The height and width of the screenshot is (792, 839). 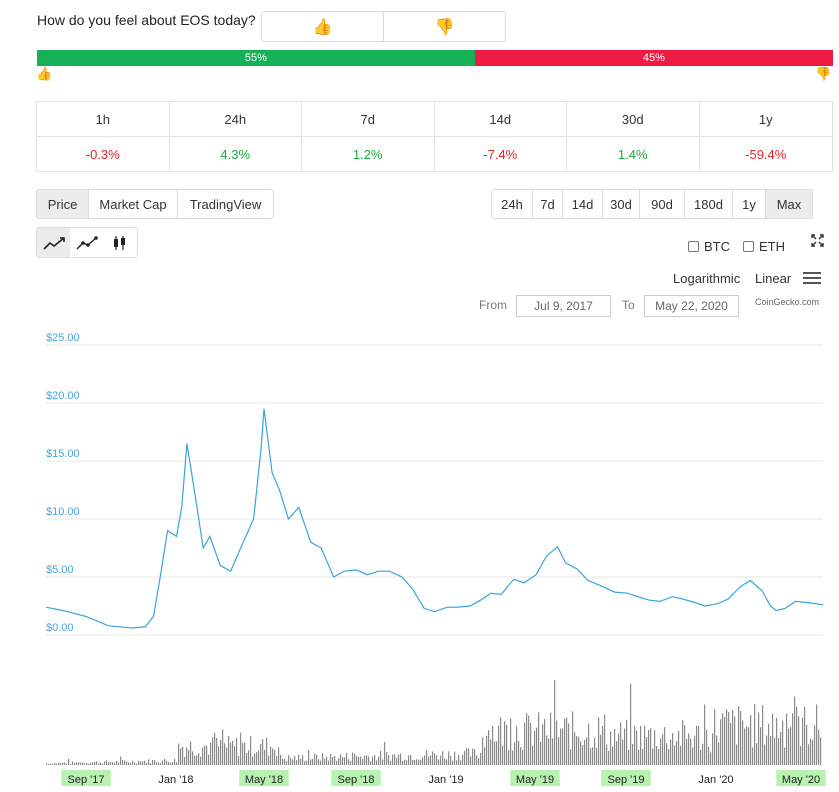 I want to click on range-180d: 180d, so click(x=709, y=204).